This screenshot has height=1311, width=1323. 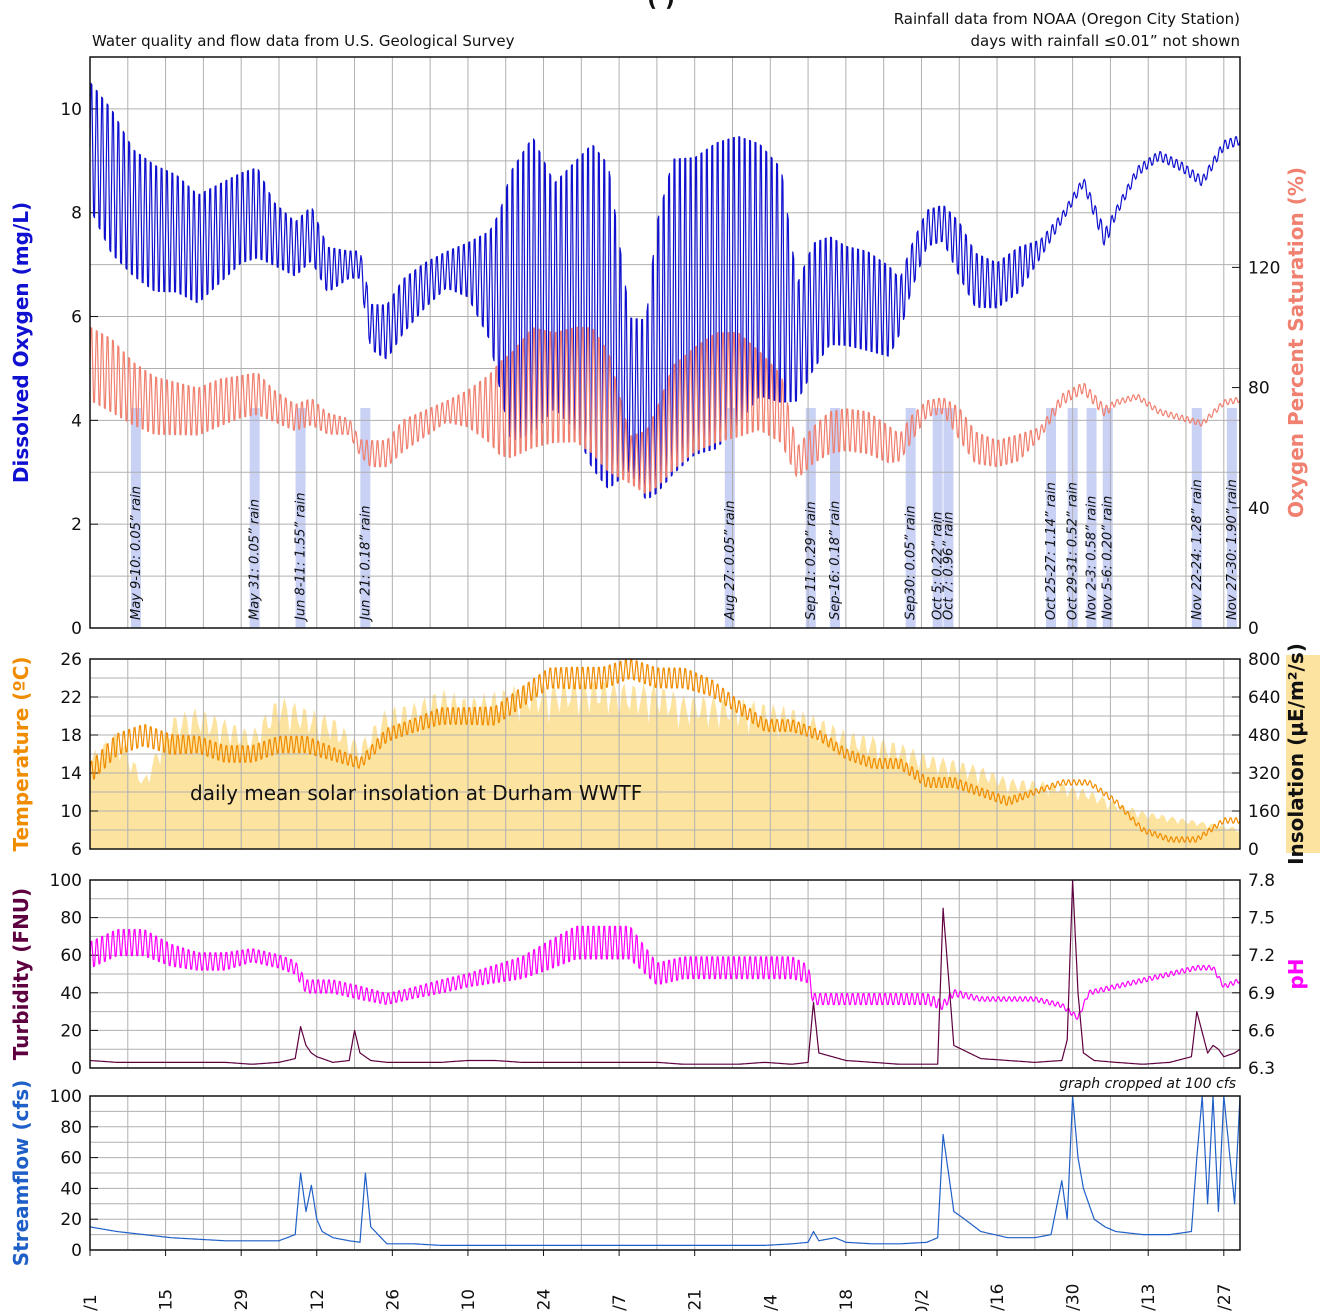 I want to click on y-tick-label-right: 7.8, so click(x=1261, y=881).